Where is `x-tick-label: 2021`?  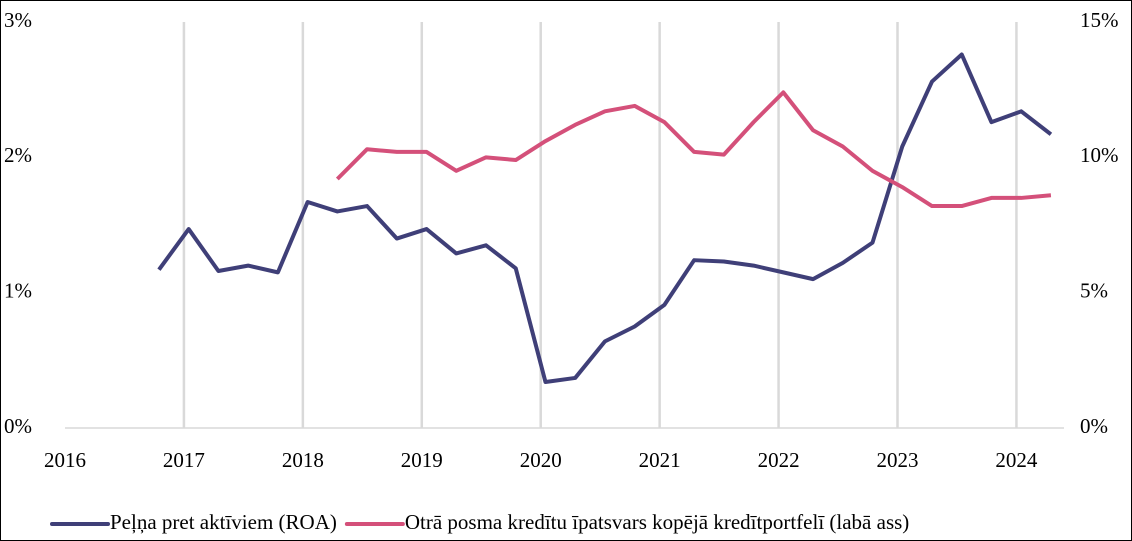 x-tick-label: 2021 is located at coordinates (660, 460).